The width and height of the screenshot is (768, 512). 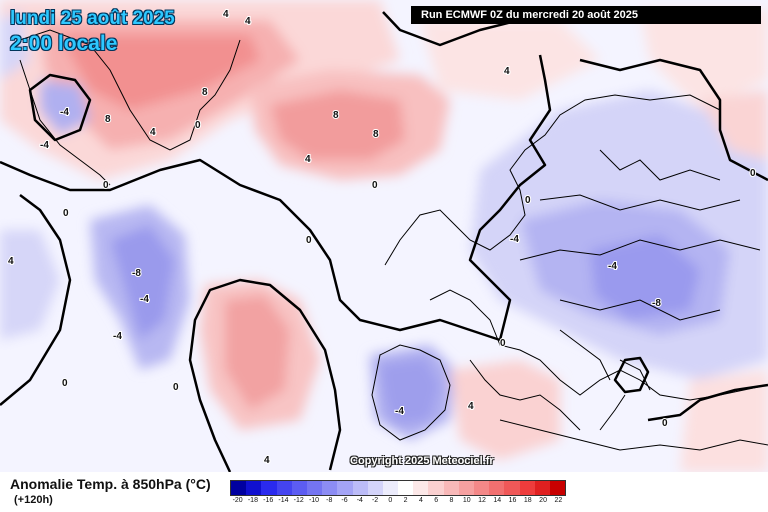 What do you see at coordinates (237, 500) in the screenshot?
I see `legend-tick: -20` at bounding box center [237, 500].